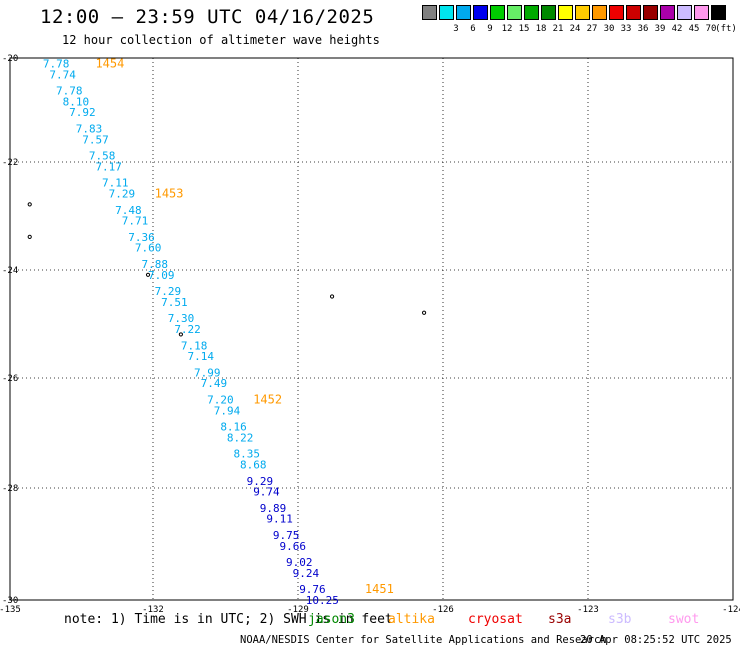 This screenshot has width=740, height=650. I want to click on wave-height-label: 7.17, so click(108, 166).